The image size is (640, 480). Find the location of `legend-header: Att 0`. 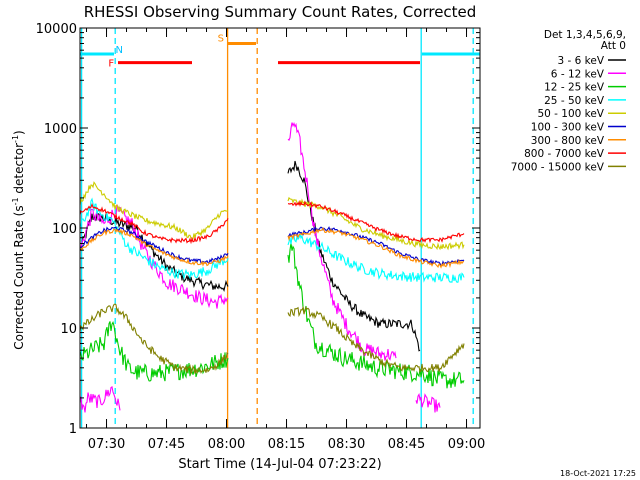

legend-header: Att 0 is located at coordinates (613, 46).